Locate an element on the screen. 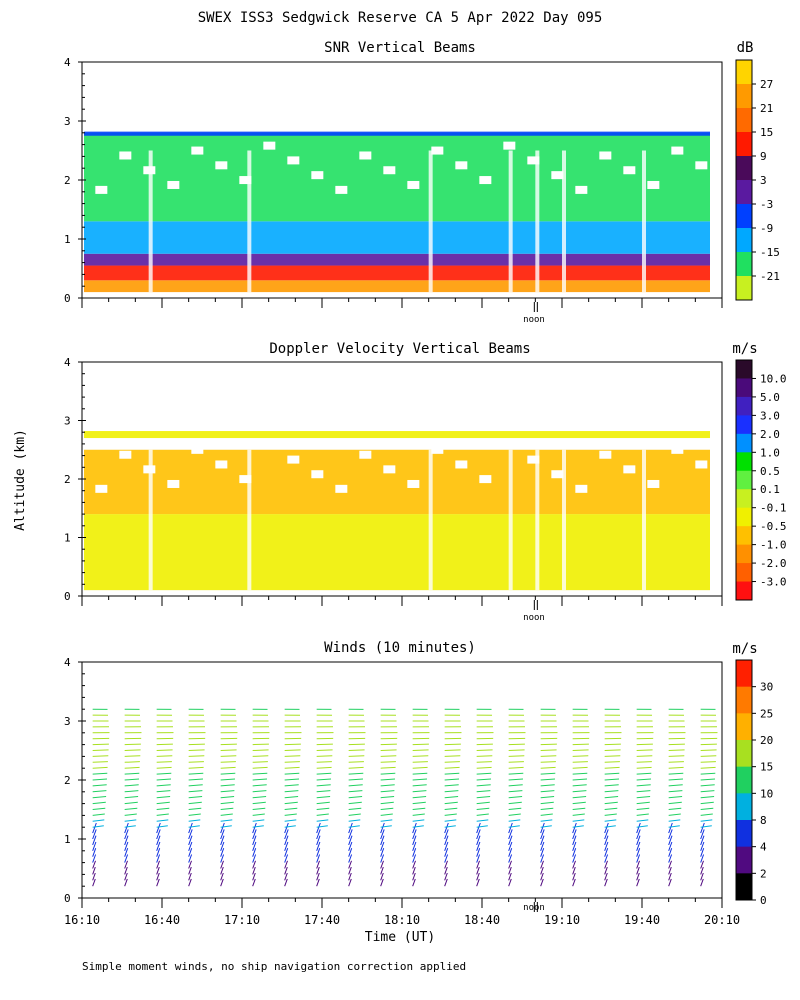  y-tick-label: 1 is located at coordinates (67, 239).